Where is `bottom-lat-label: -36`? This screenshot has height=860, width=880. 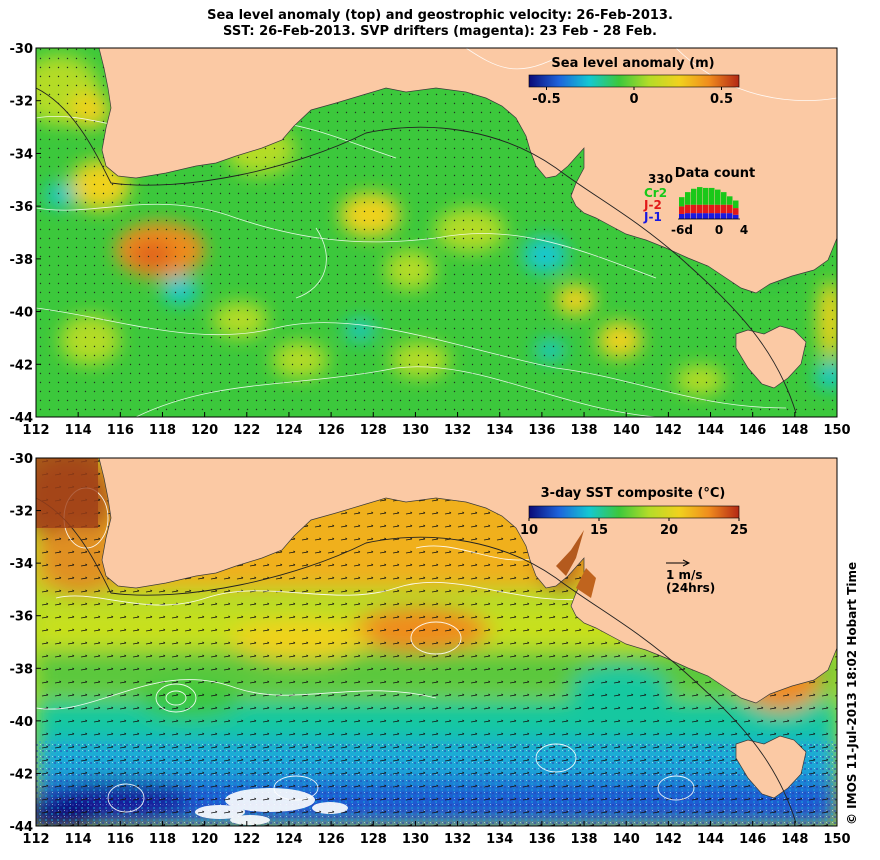
bottom-lat-label: -36 is located at coordinates (22, 617).